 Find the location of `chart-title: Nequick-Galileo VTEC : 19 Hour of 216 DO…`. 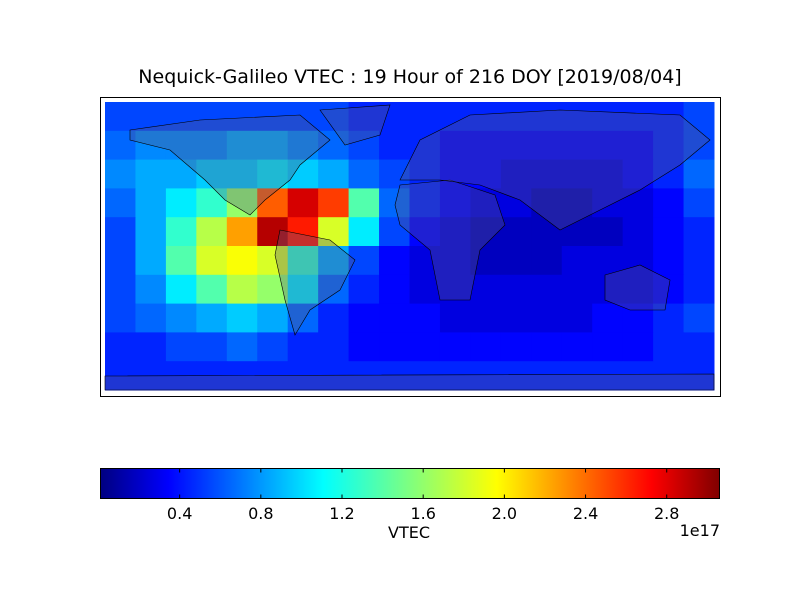

chart-title: Nequick-Galileo VTEC : 19 Hour of 216 DO… is located at coordinates (409, 77).